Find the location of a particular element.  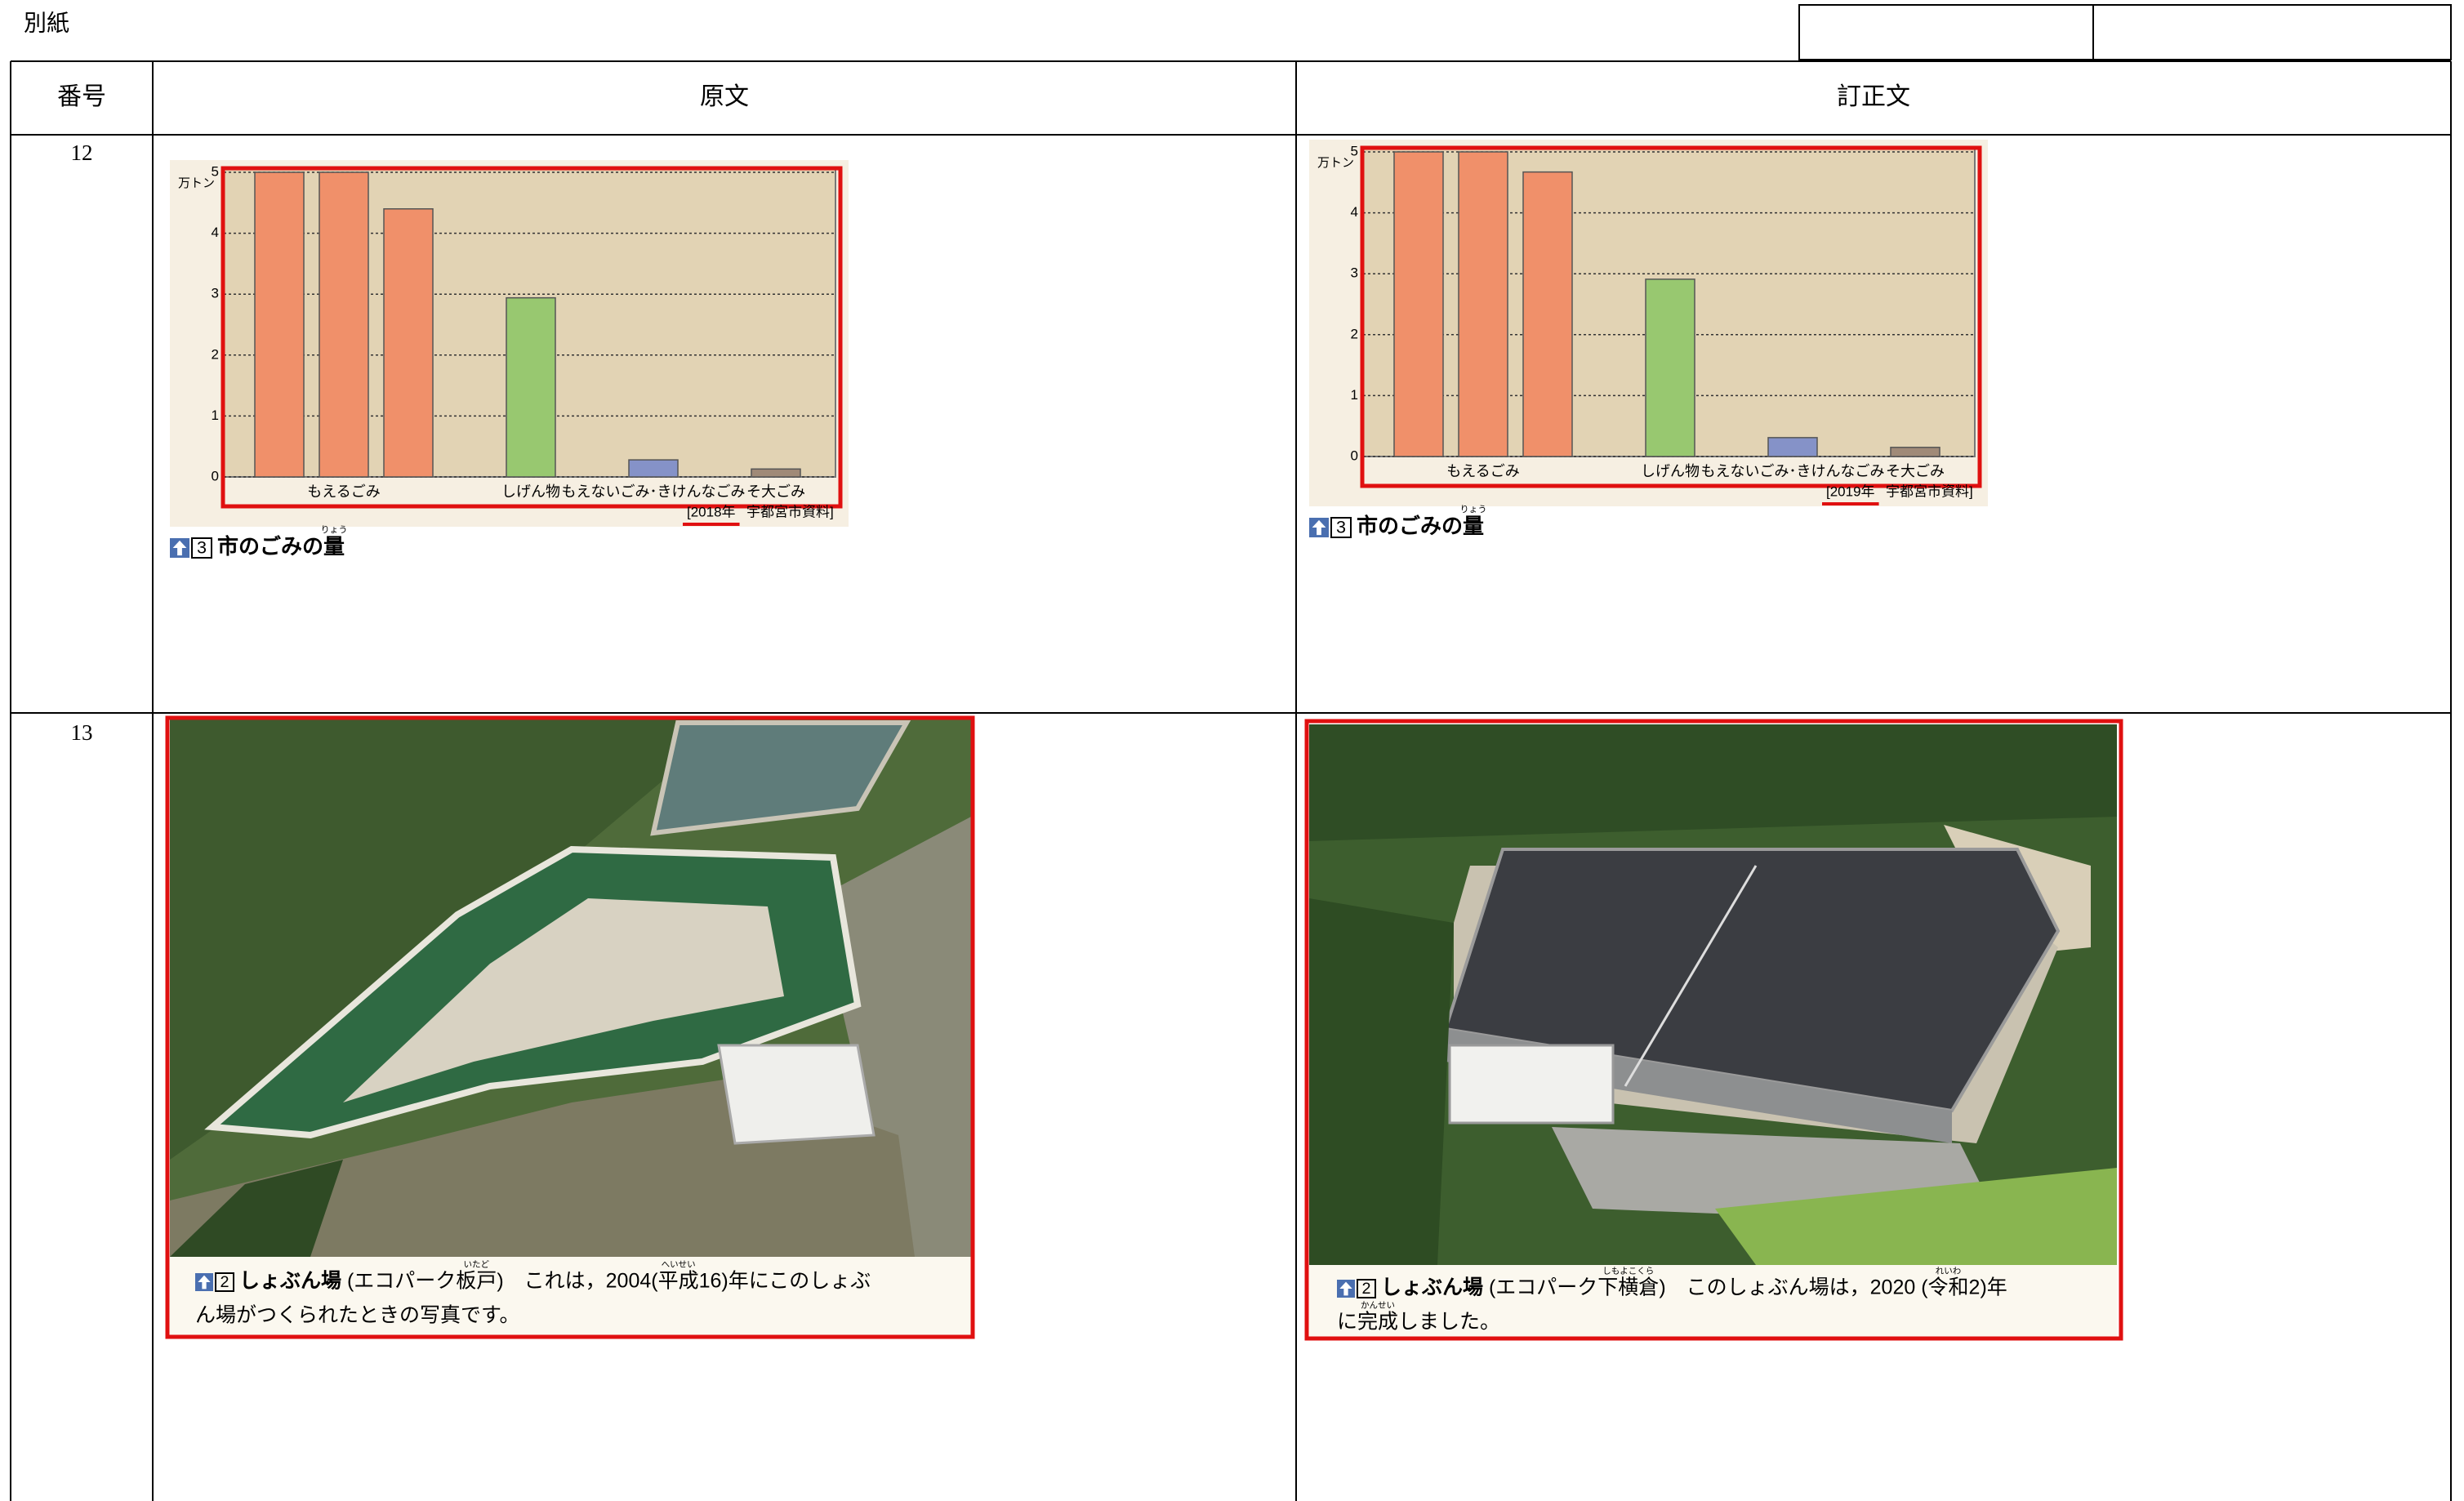

caption-text: ) このしょぶん場は，2020 ( is located at coordinates (1793, 1287).